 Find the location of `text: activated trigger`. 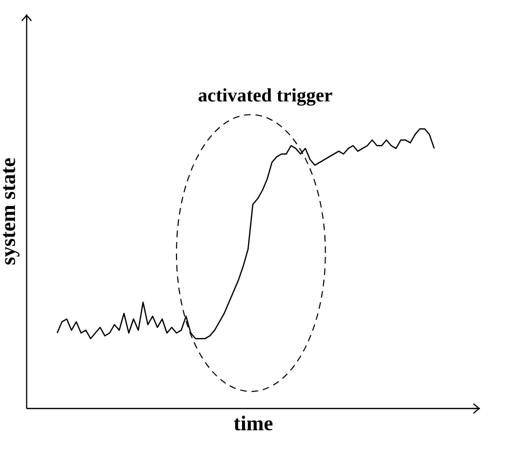

text: activated trigger is located at coordinates (265, 97).